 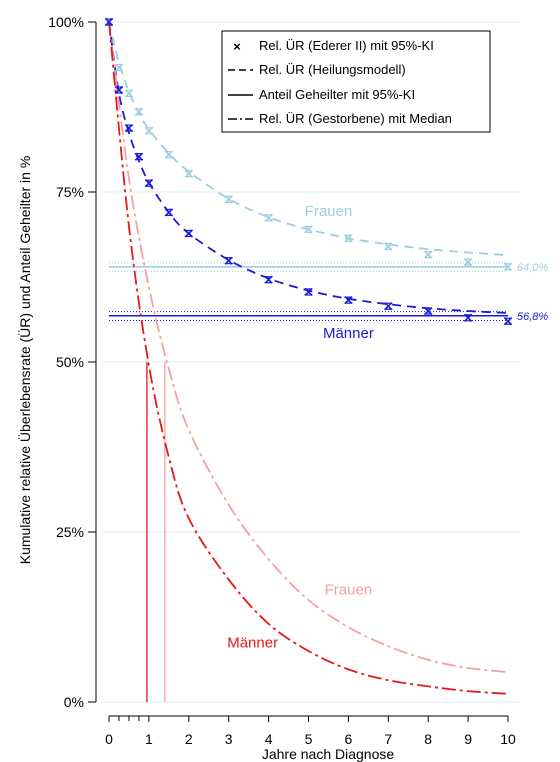 I want to click on curve-label-frauen_dead: Frauen, so click(x=349, y=590).